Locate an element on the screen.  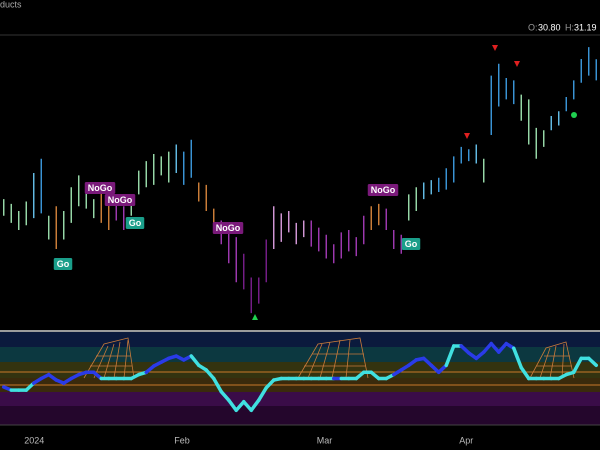
ohlc-value: 30.80 is located at coordinates (549, 27).